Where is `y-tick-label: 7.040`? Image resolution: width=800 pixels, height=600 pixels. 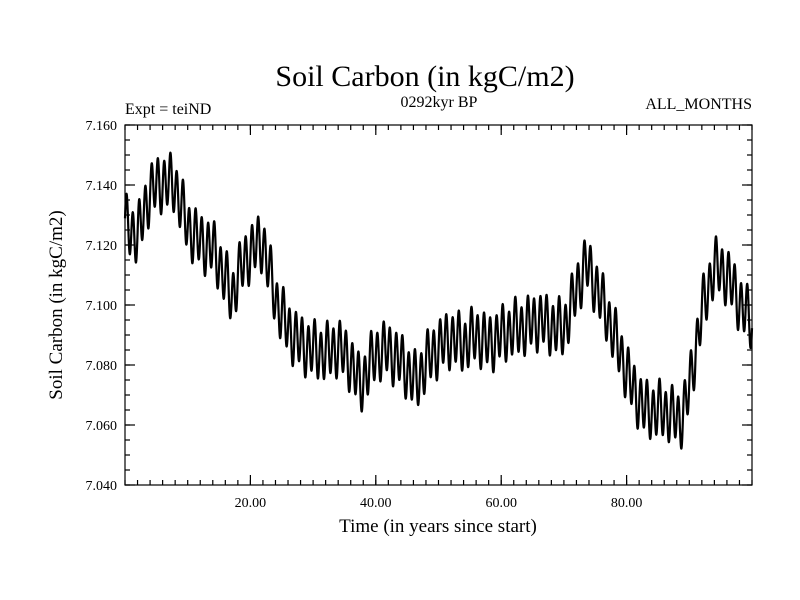 y-tick-label: 7.040 is located at coordinates (102, 486).